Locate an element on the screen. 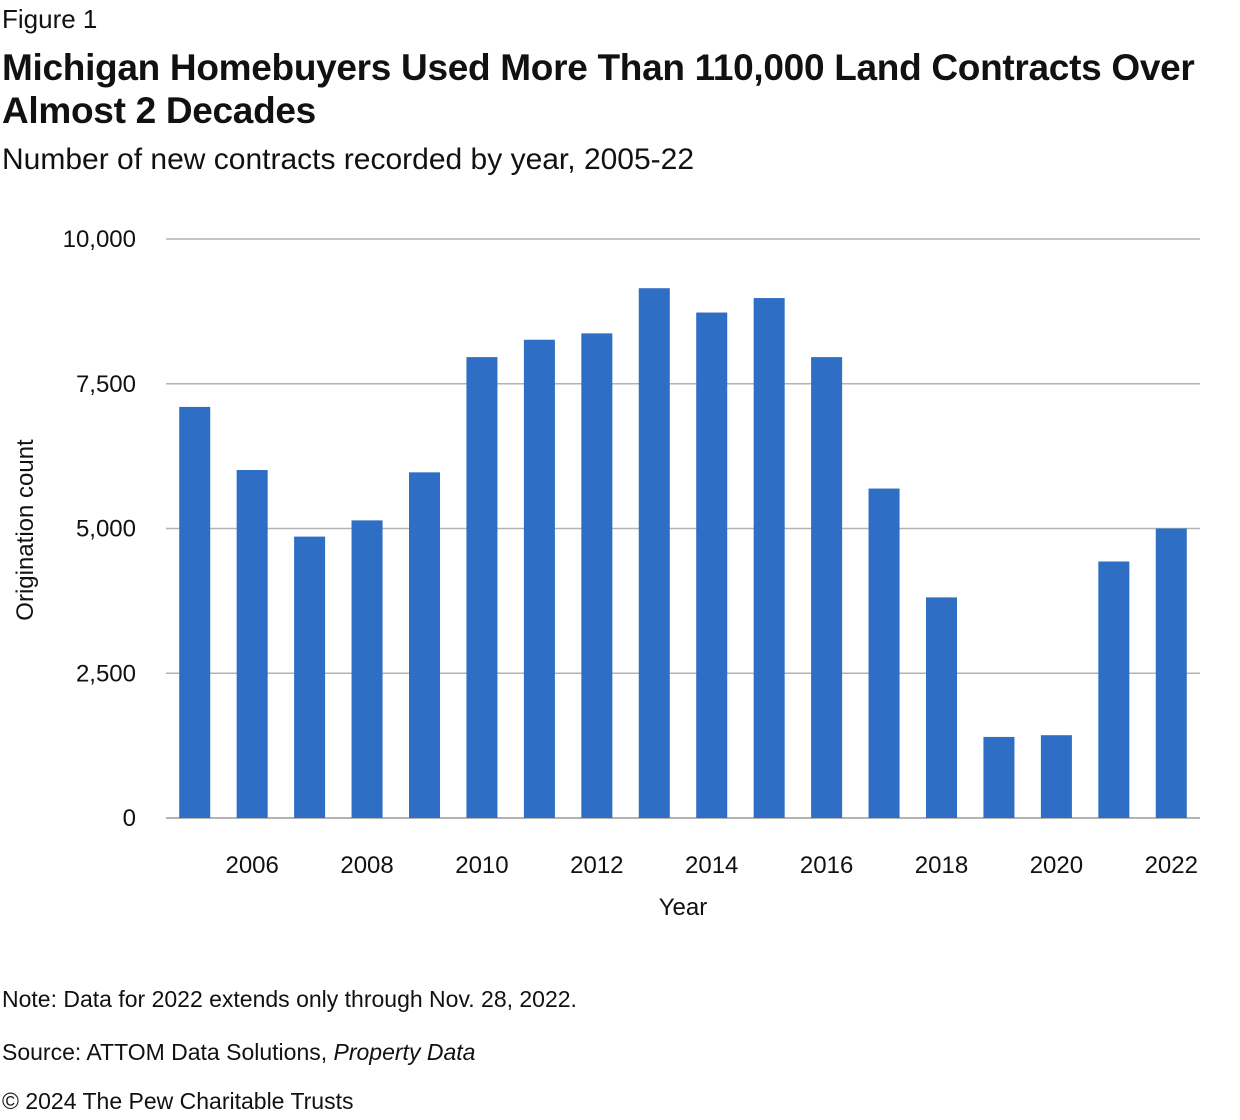  bar-2016 is located at coordinates (827, 587).